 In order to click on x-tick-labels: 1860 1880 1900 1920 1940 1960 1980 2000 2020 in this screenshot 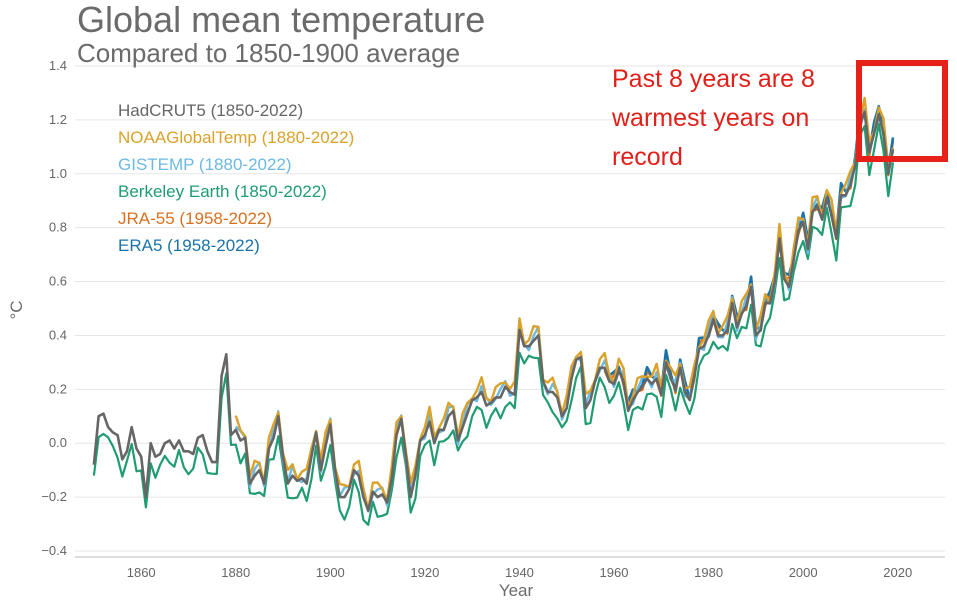, I will do `click(519, 572)`.